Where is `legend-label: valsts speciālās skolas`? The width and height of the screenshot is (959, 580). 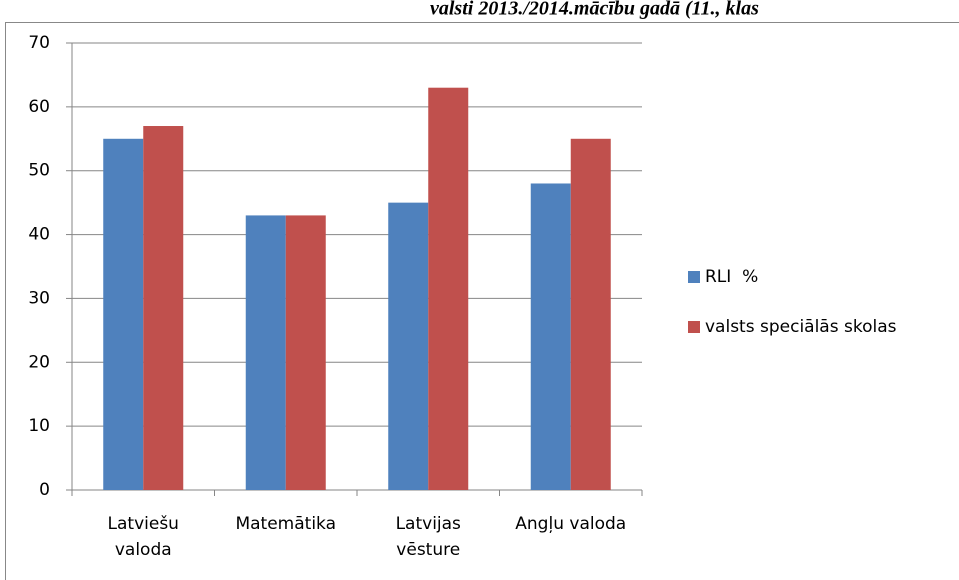 legend-label: valsts speciālās skolas is located at coordinates (801, 327).